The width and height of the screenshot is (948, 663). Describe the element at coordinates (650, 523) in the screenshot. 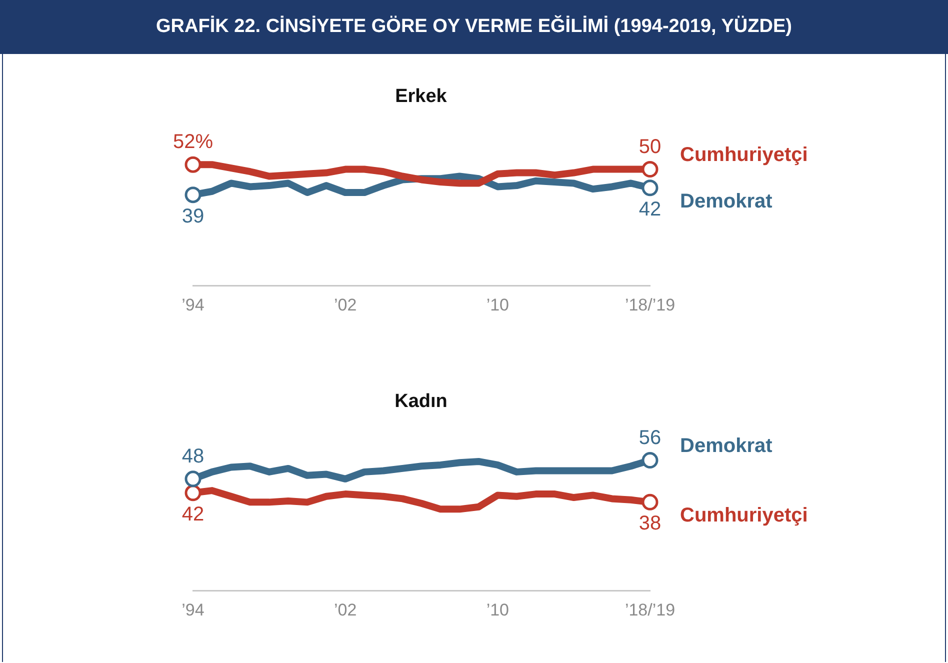

I see `data-label: 38` at that location.